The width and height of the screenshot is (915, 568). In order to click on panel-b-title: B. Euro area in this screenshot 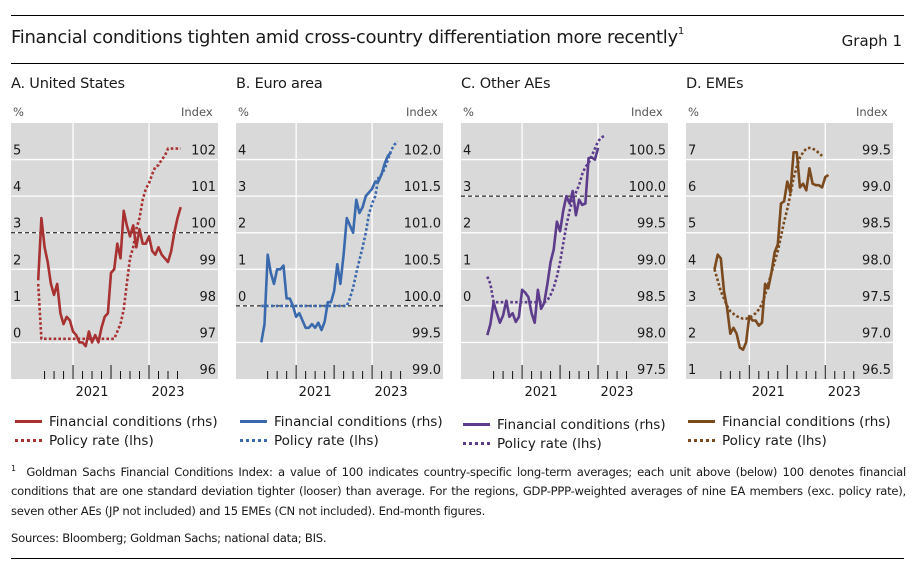, I will do `click(279, 84)`.